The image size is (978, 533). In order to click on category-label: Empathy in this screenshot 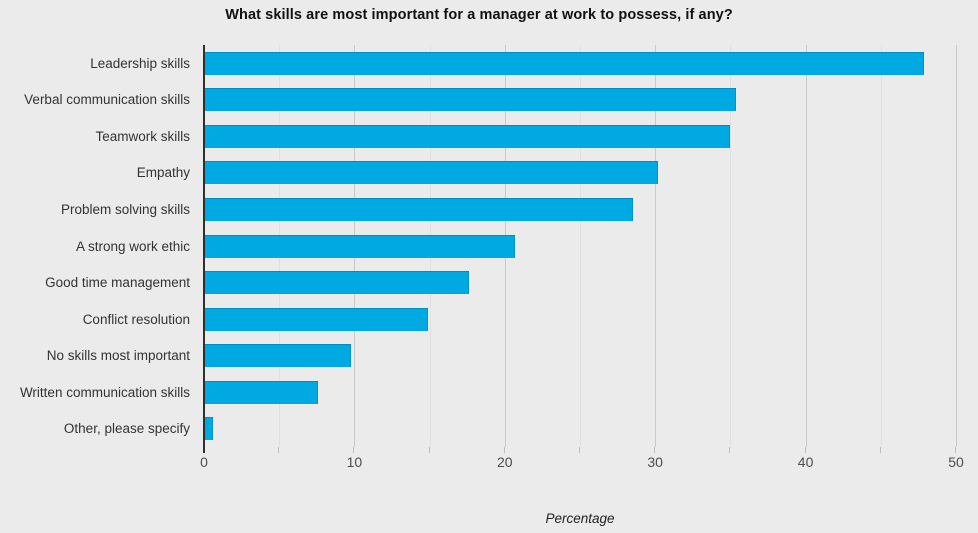, I will do `click(163, 173)`.